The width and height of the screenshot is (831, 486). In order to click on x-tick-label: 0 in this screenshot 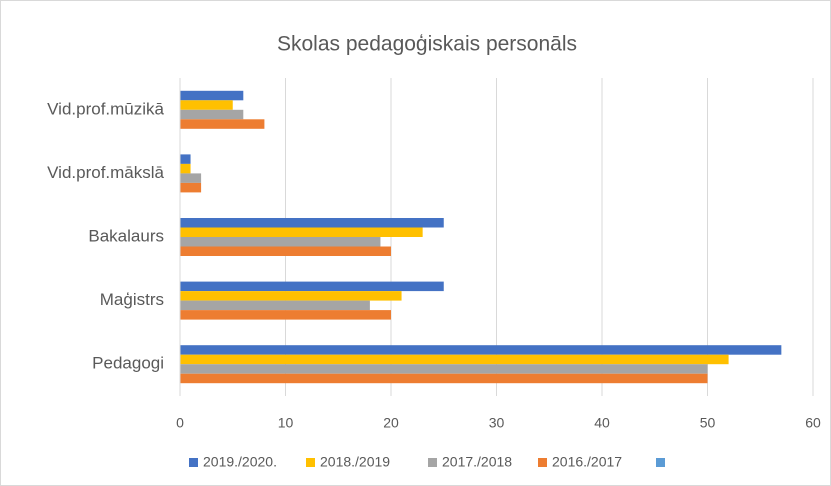, I will do `click(180, 423)`.